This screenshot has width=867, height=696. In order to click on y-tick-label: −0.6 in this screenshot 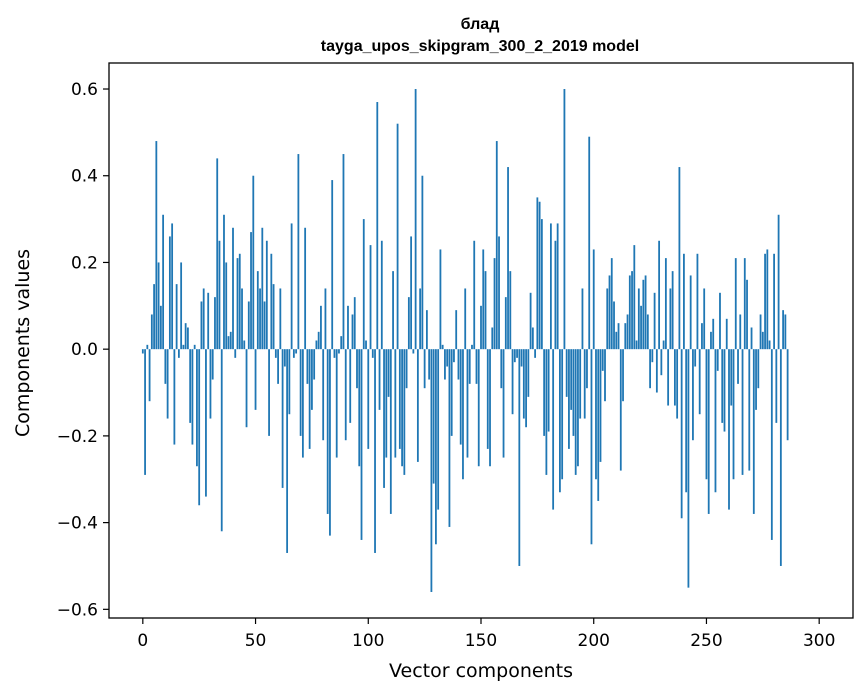, I will do `click(77, 610)`.